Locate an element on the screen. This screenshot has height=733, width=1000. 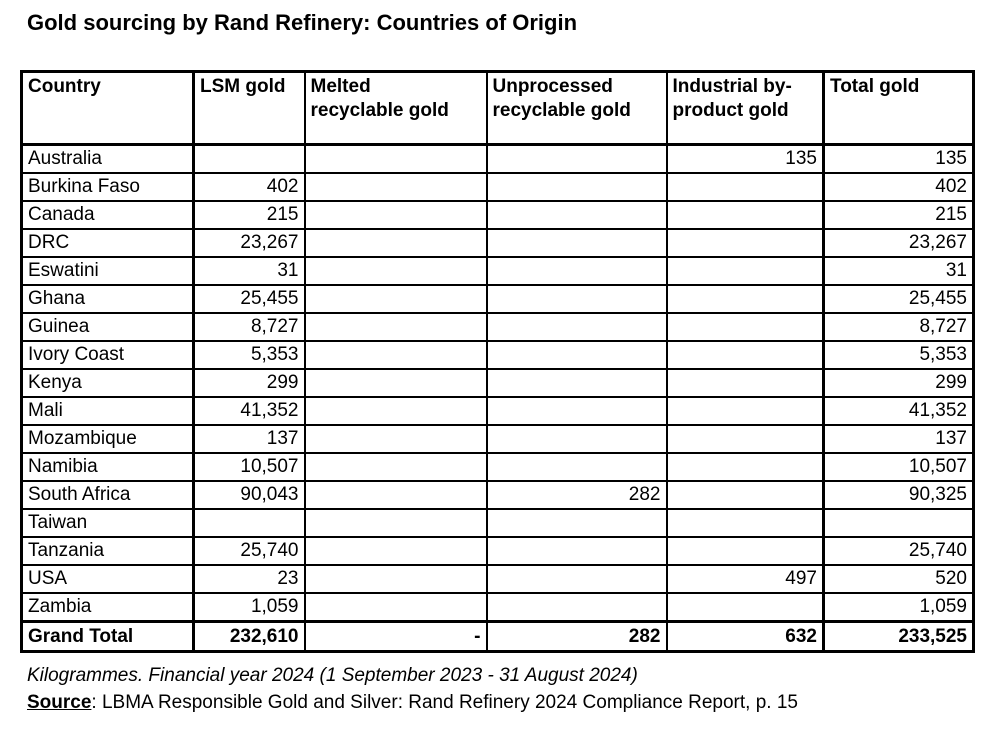
row-value-cell: 135 is located at coordinates (898, 158).